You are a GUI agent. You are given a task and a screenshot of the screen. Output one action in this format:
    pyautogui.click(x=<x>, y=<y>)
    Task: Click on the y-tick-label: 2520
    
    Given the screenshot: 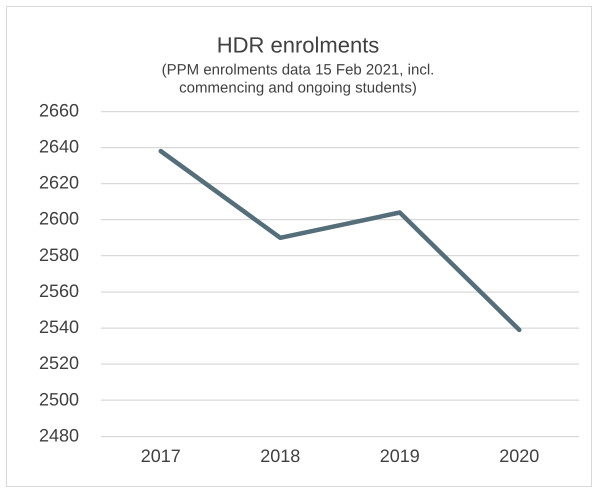 What is the action you would take?
    pyautogui.click(x=59, y=363)
    